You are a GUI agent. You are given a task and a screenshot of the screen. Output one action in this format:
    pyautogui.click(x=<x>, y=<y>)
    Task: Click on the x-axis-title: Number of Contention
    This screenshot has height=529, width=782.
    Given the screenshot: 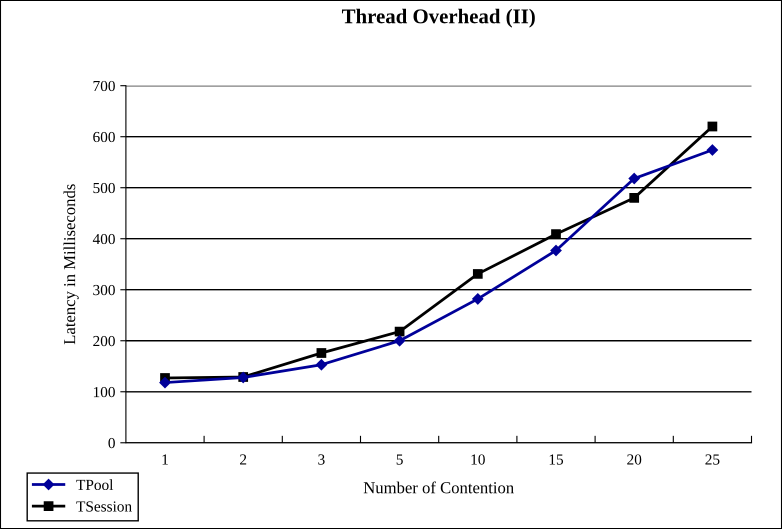 What is the action you would take?
    pyautogui.click(x=439, y=487)
    